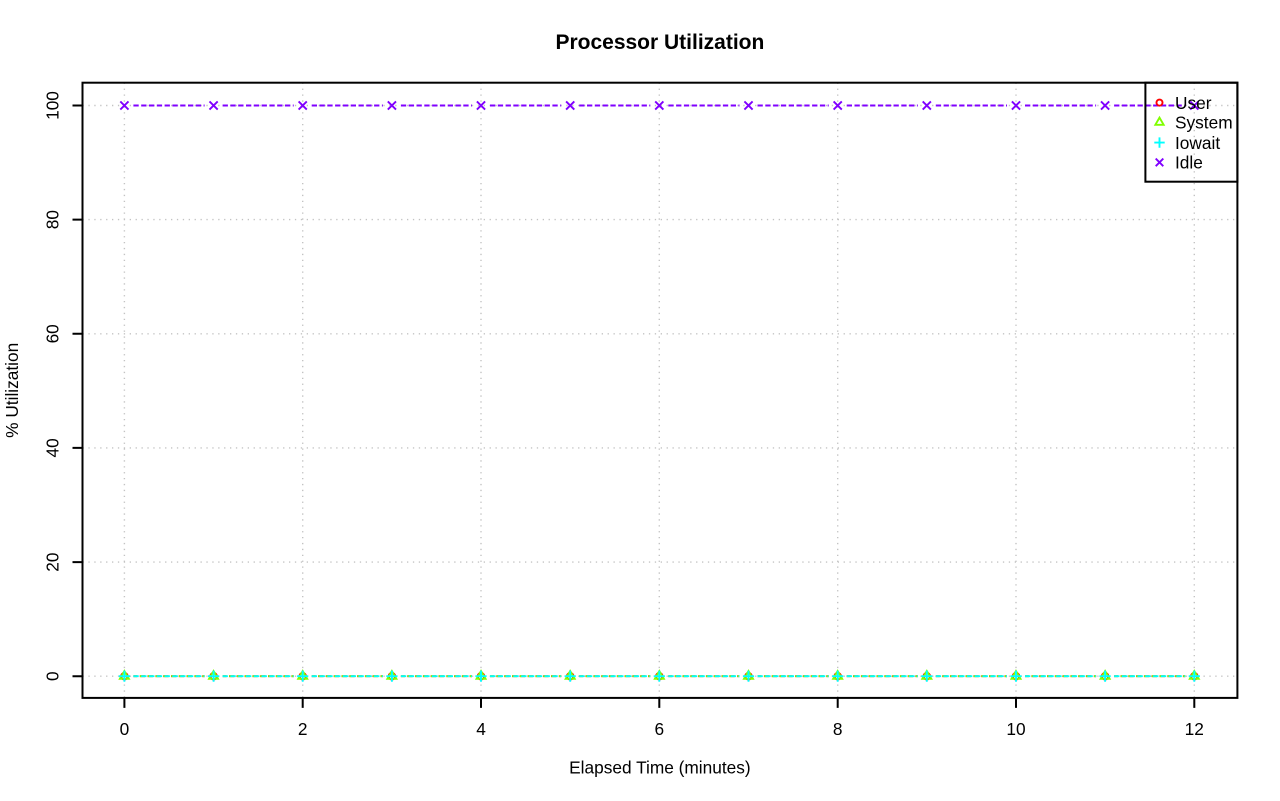  Describe the element at coordinates (1204, 123) in the screenshot. I see `svg-text: System` at that location.